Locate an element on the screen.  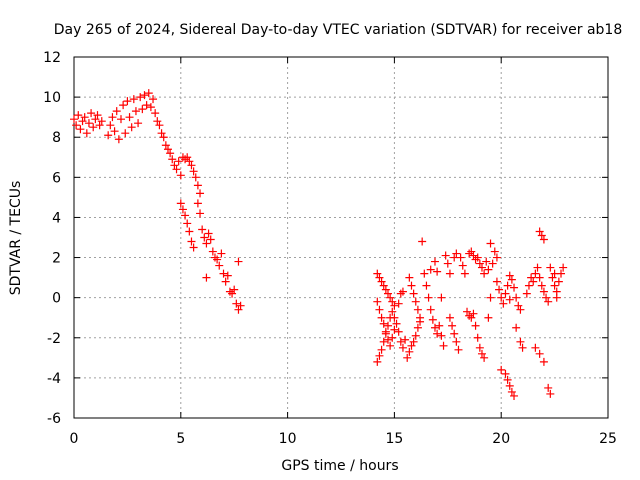
y-tick-label: 0 is located at coordinates (56, 299).